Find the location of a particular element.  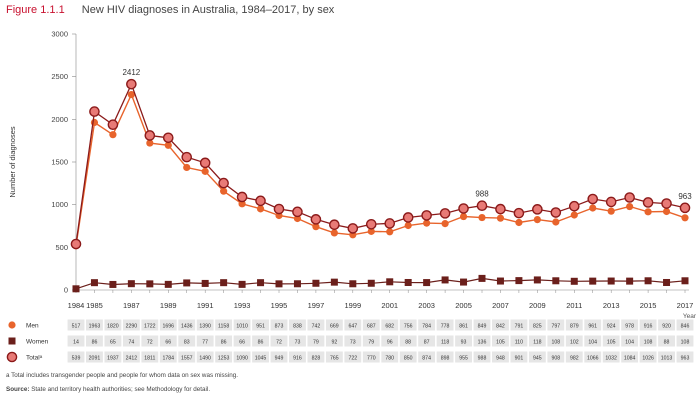

table-cell-value: 963 is located at coordinates (685, 359).